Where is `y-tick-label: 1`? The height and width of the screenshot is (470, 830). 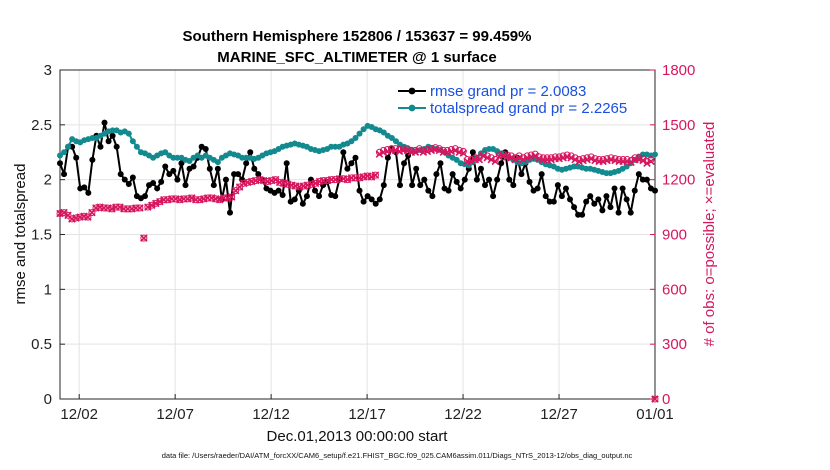
y-tick-label: 1 is located at coordinates (48, 289).